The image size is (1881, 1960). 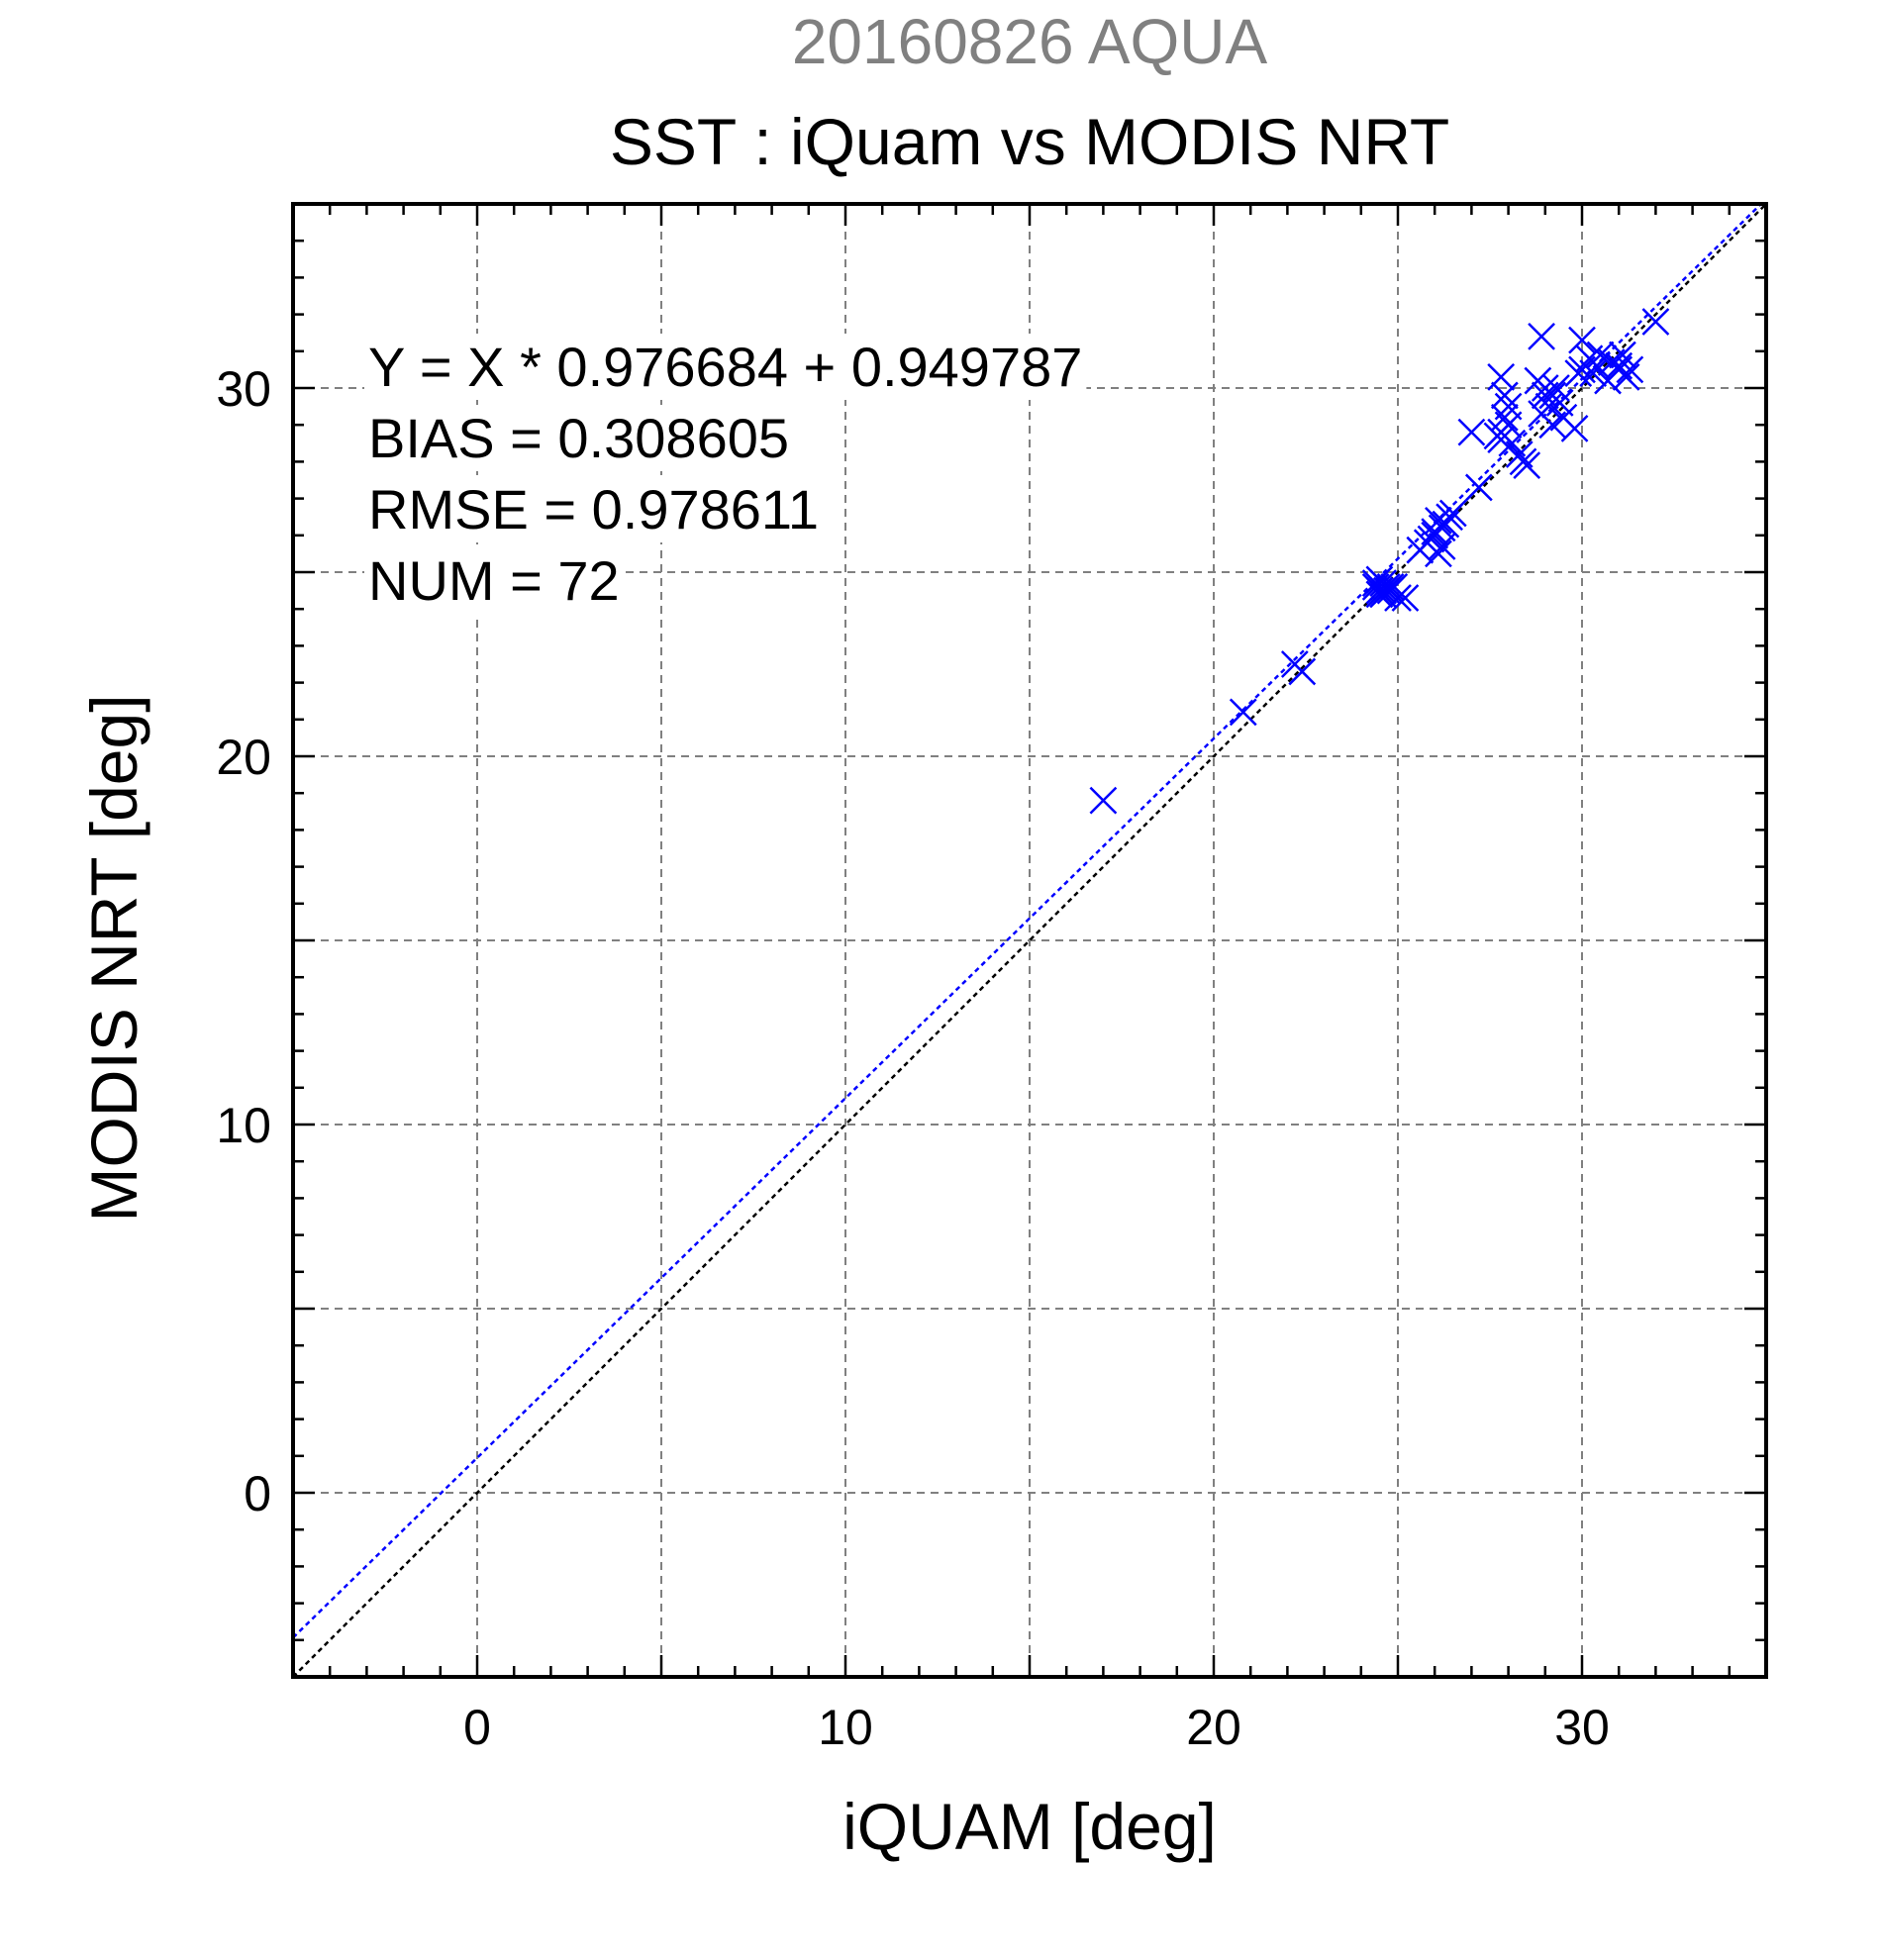 What do you see at coordinates (244, 1125) in the screenshot?
I see `y-tick-label: 10` at bounding box center [244, 1125].